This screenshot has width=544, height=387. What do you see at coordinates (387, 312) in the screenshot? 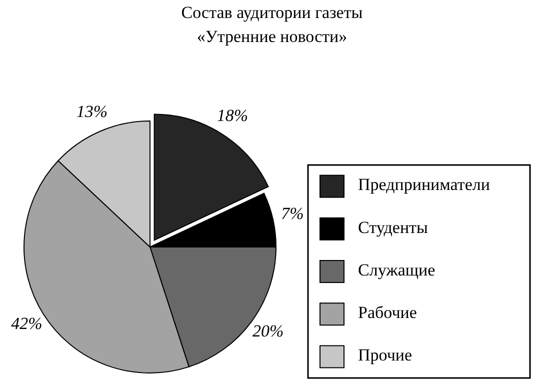
I see `legend-label: Рабочие` at bounding box center [387, 312].